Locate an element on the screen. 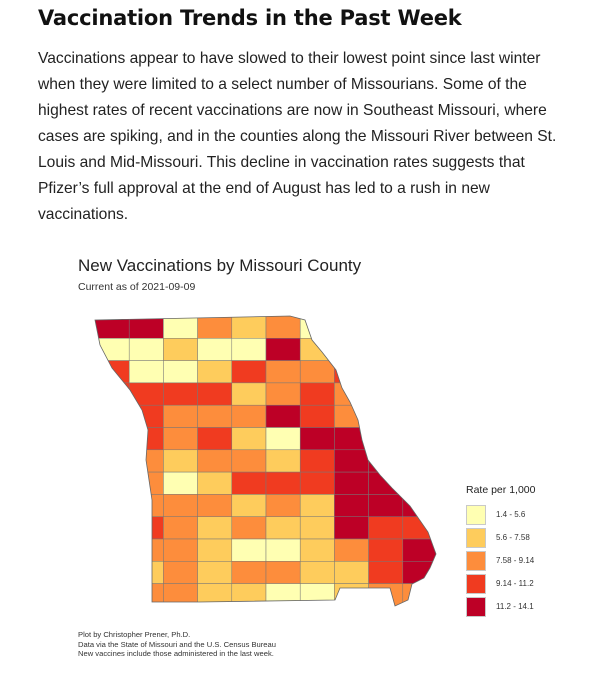  legend-label: 9.14 - 11.2 is located at coordinates (515, 583).